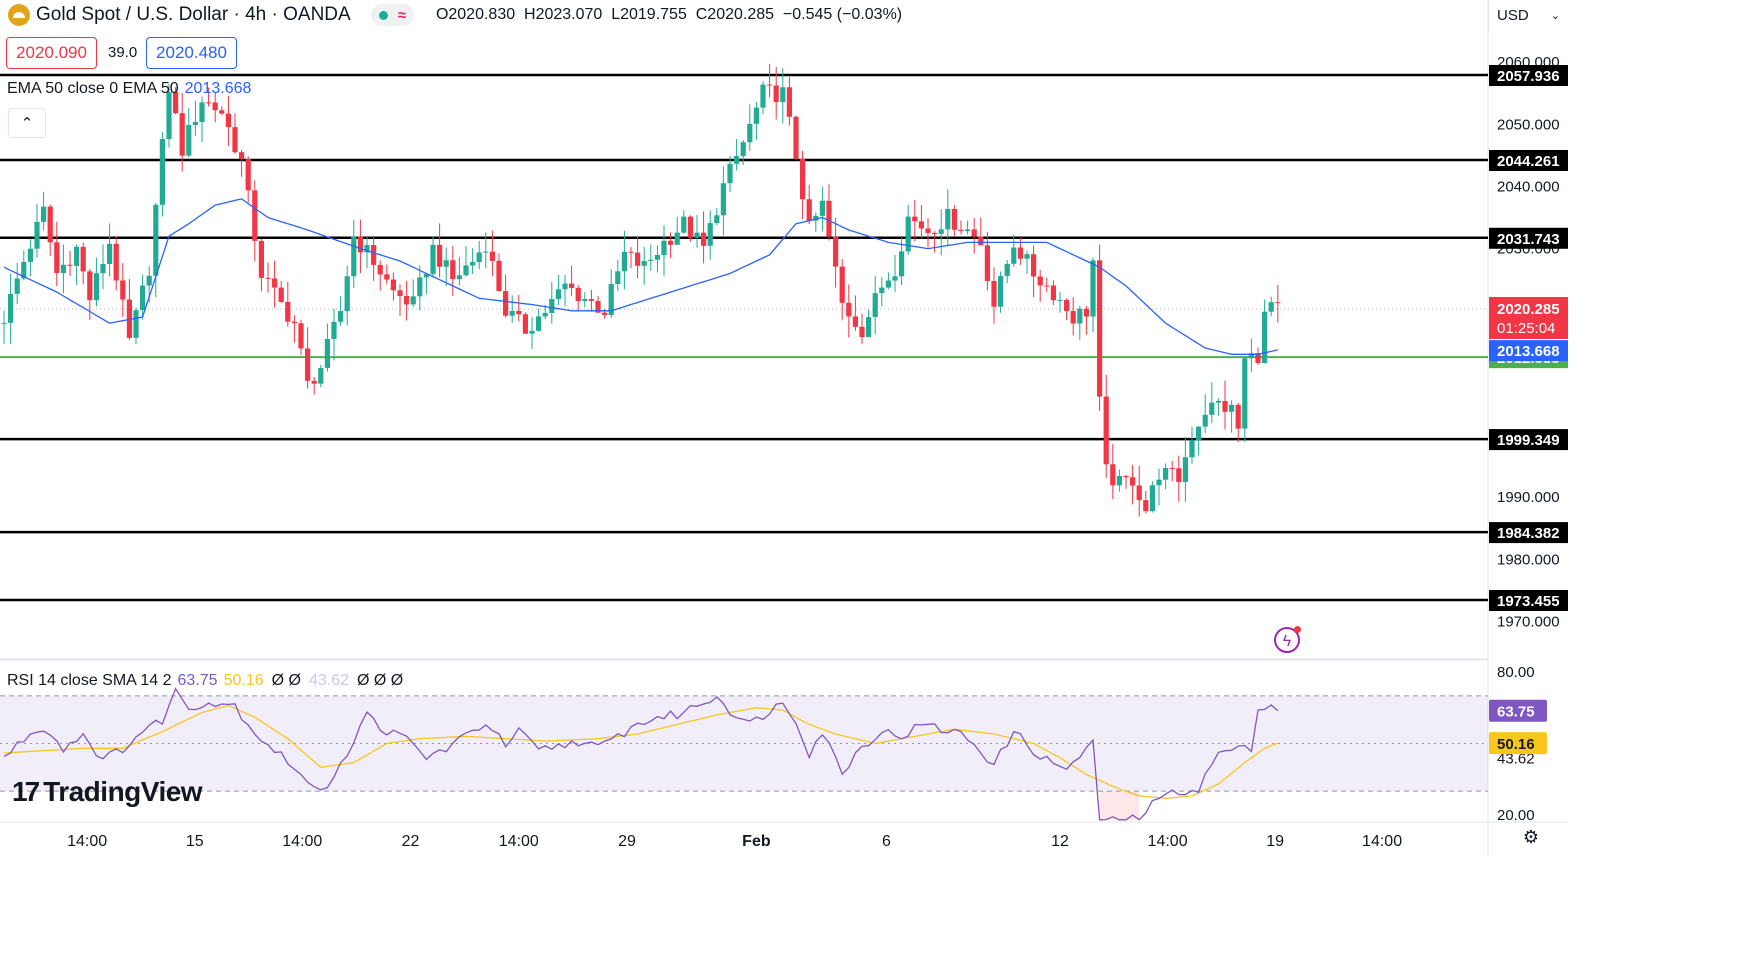 The image size is (1749, 956). I want to click on rsi-legend-value: 63.75, so click(197, 680).